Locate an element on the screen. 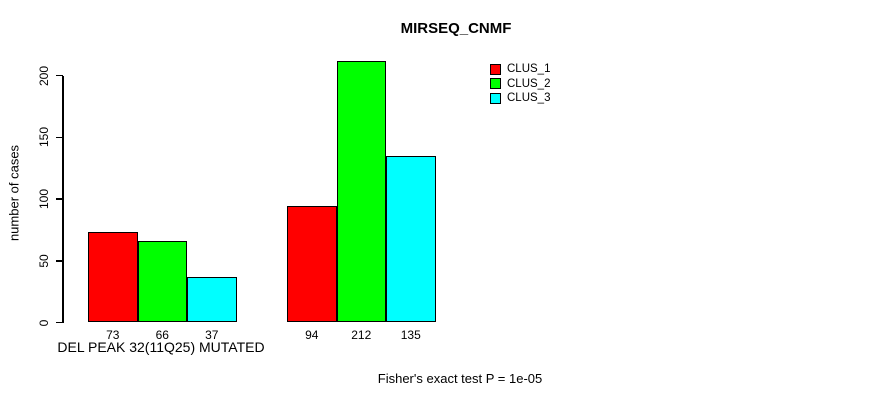 The image size is (890, 400). legend-item-clus_3: CLUS_3 is located at coordinates (520, 98).